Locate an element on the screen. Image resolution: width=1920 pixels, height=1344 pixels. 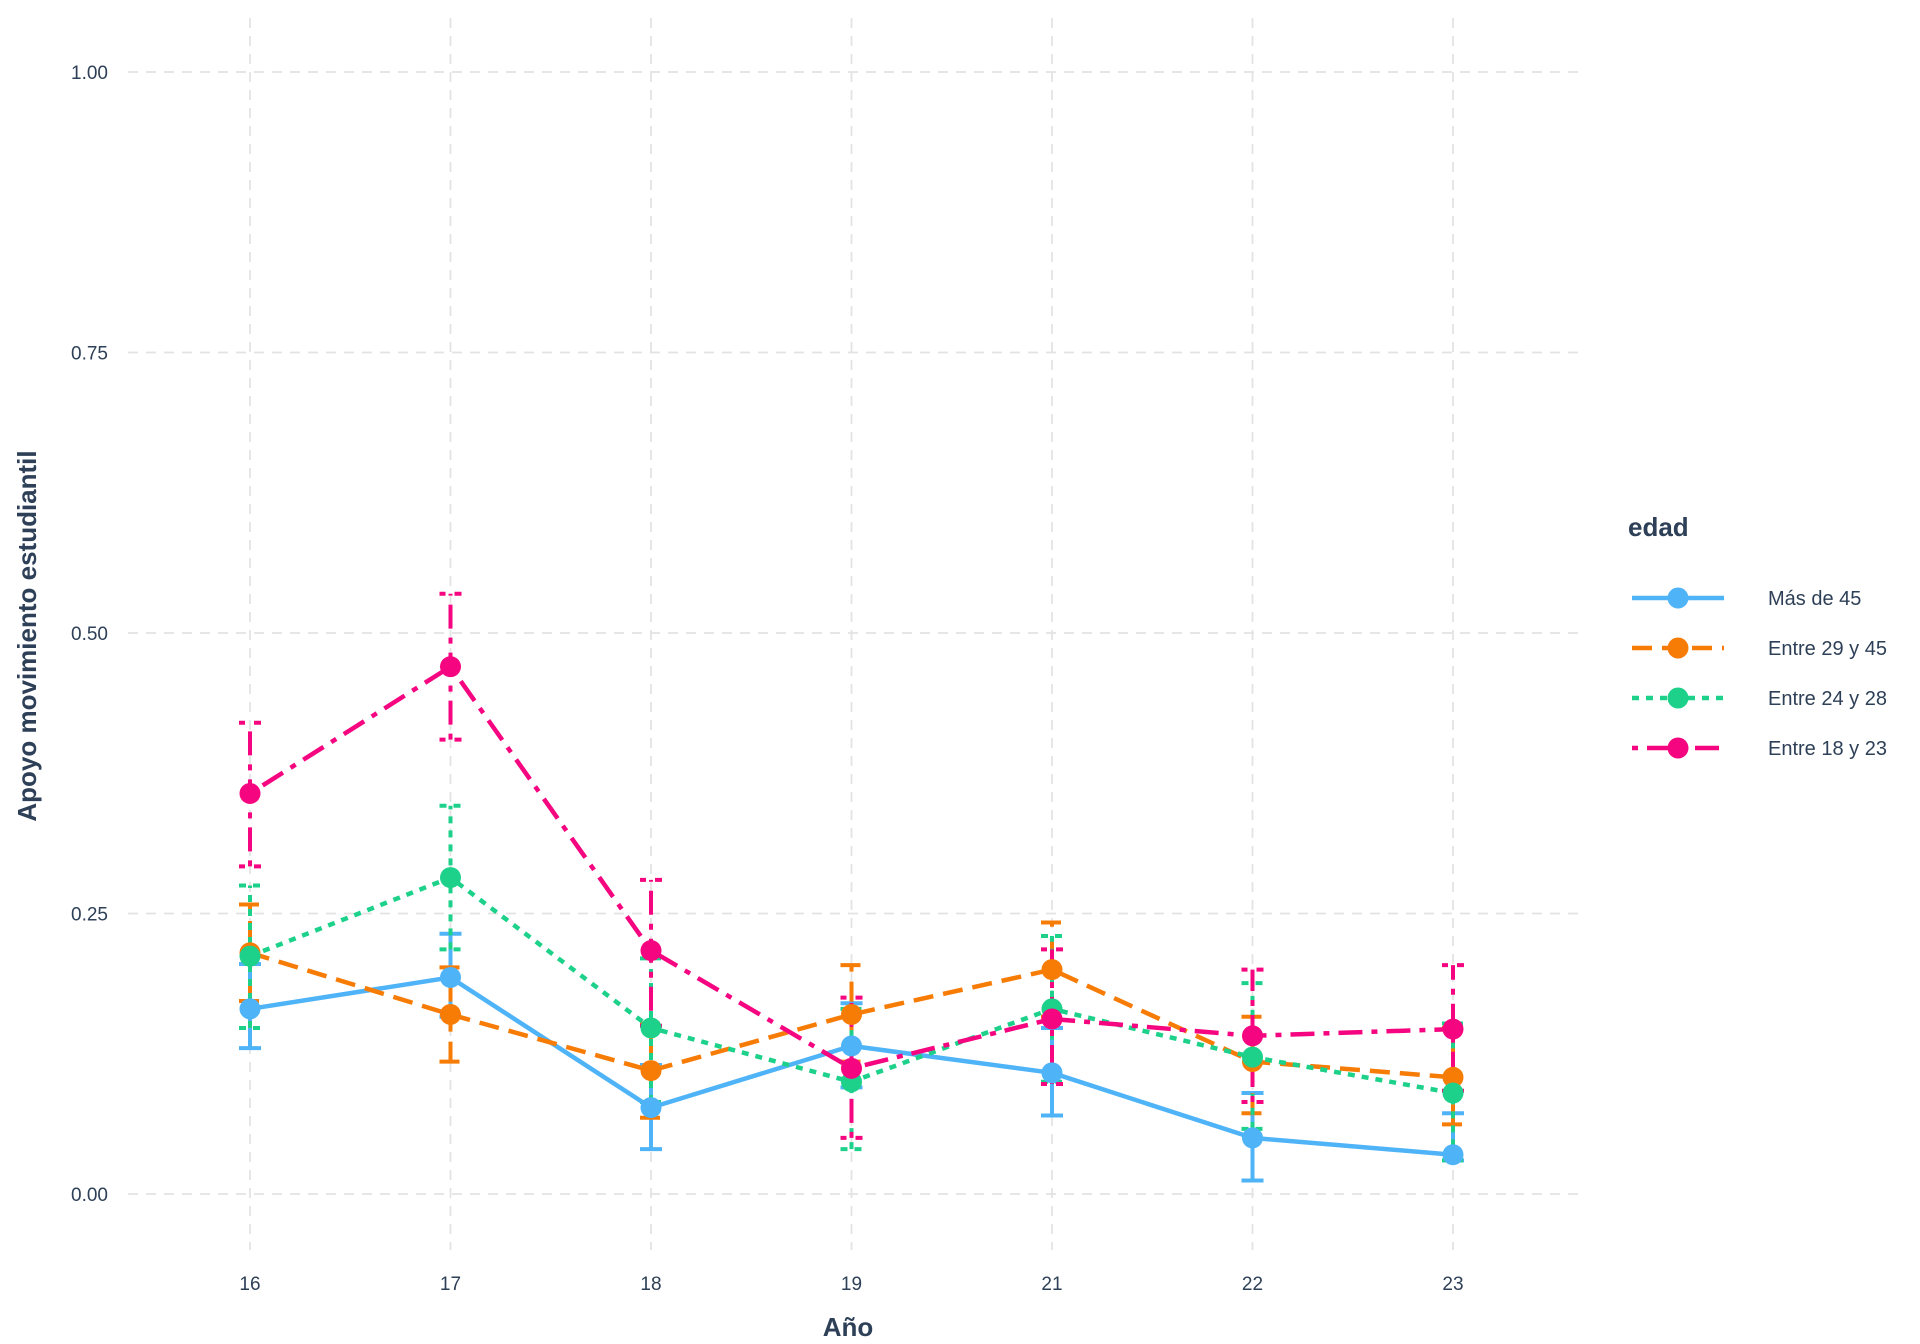
x-tick-label: 23 is located at coordinates (1452, 1284).